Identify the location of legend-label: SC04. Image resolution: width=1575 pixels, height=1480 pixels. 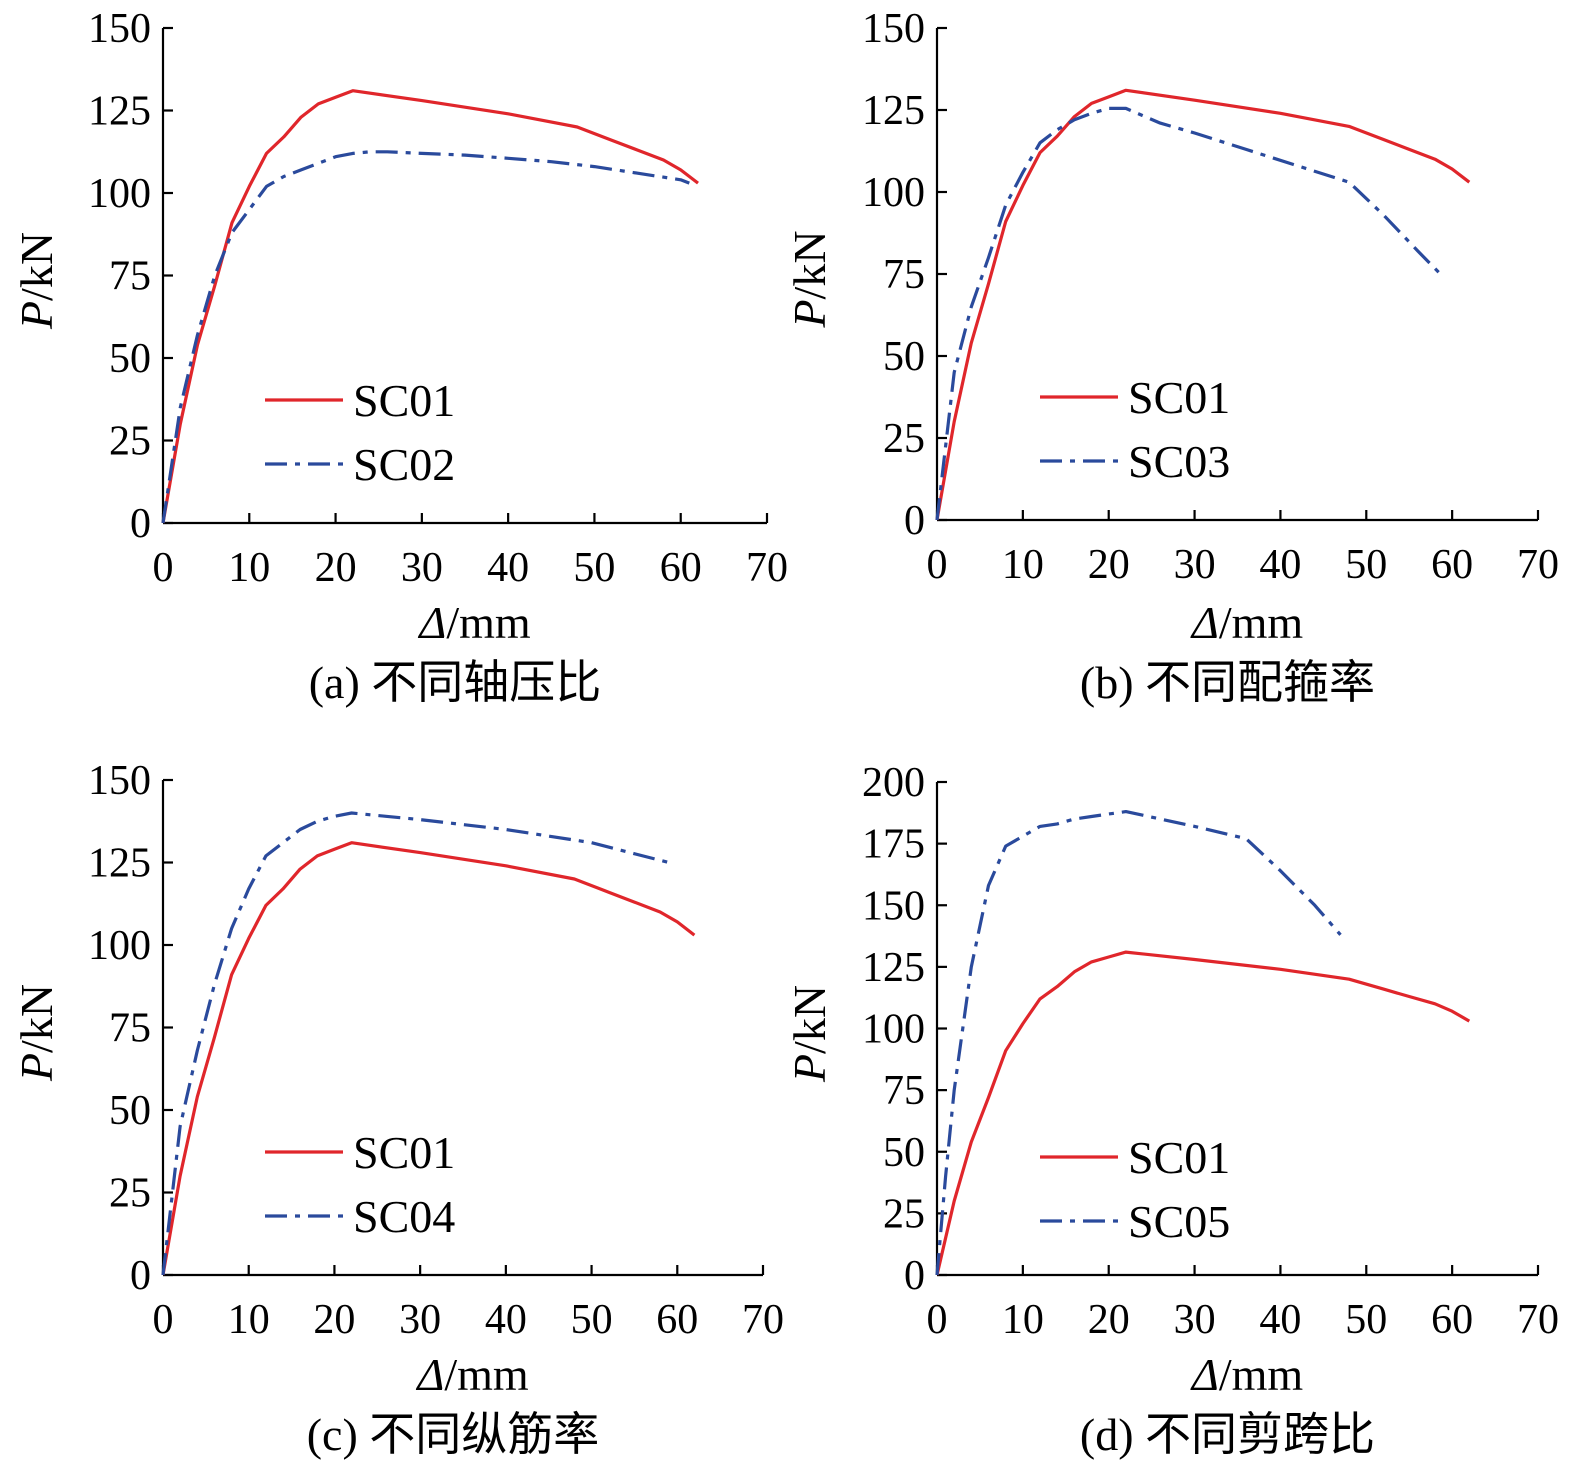
(404, 1216).